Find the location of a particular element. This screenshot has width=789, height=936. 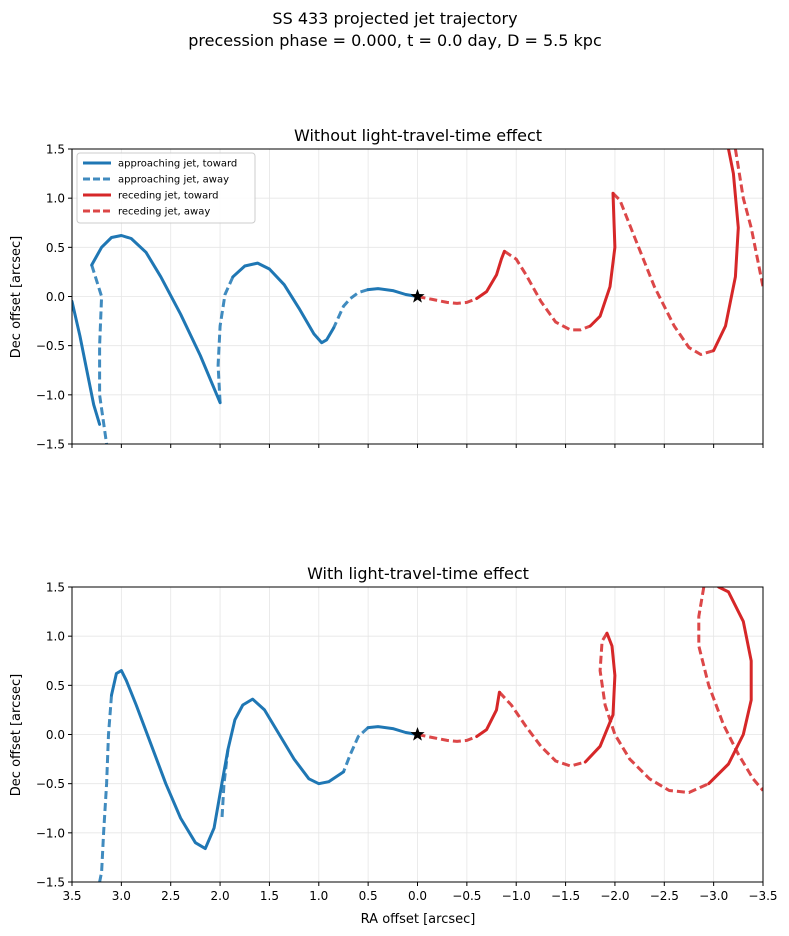

x-tick-label: 3.5 is located at coordinates (71, 896).